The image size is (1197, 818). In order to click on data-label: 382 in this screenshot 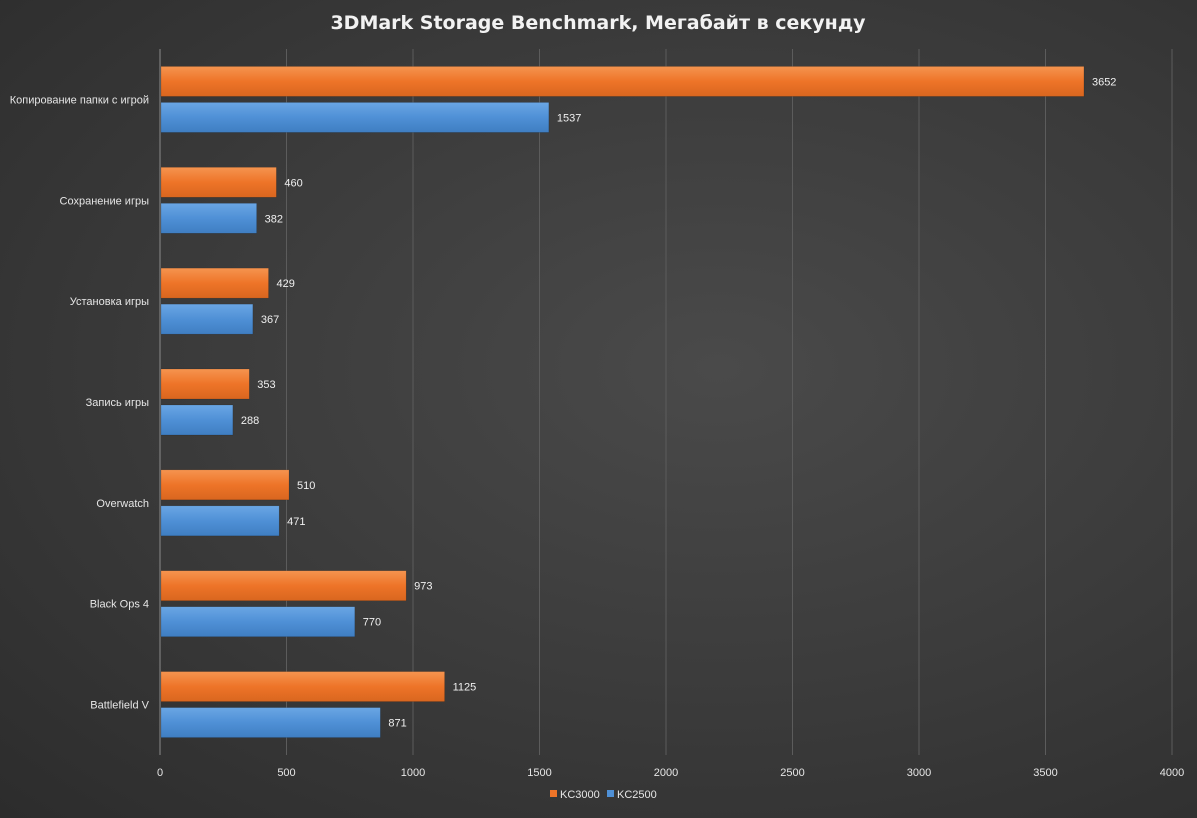, I will do `click(274, 219)`.